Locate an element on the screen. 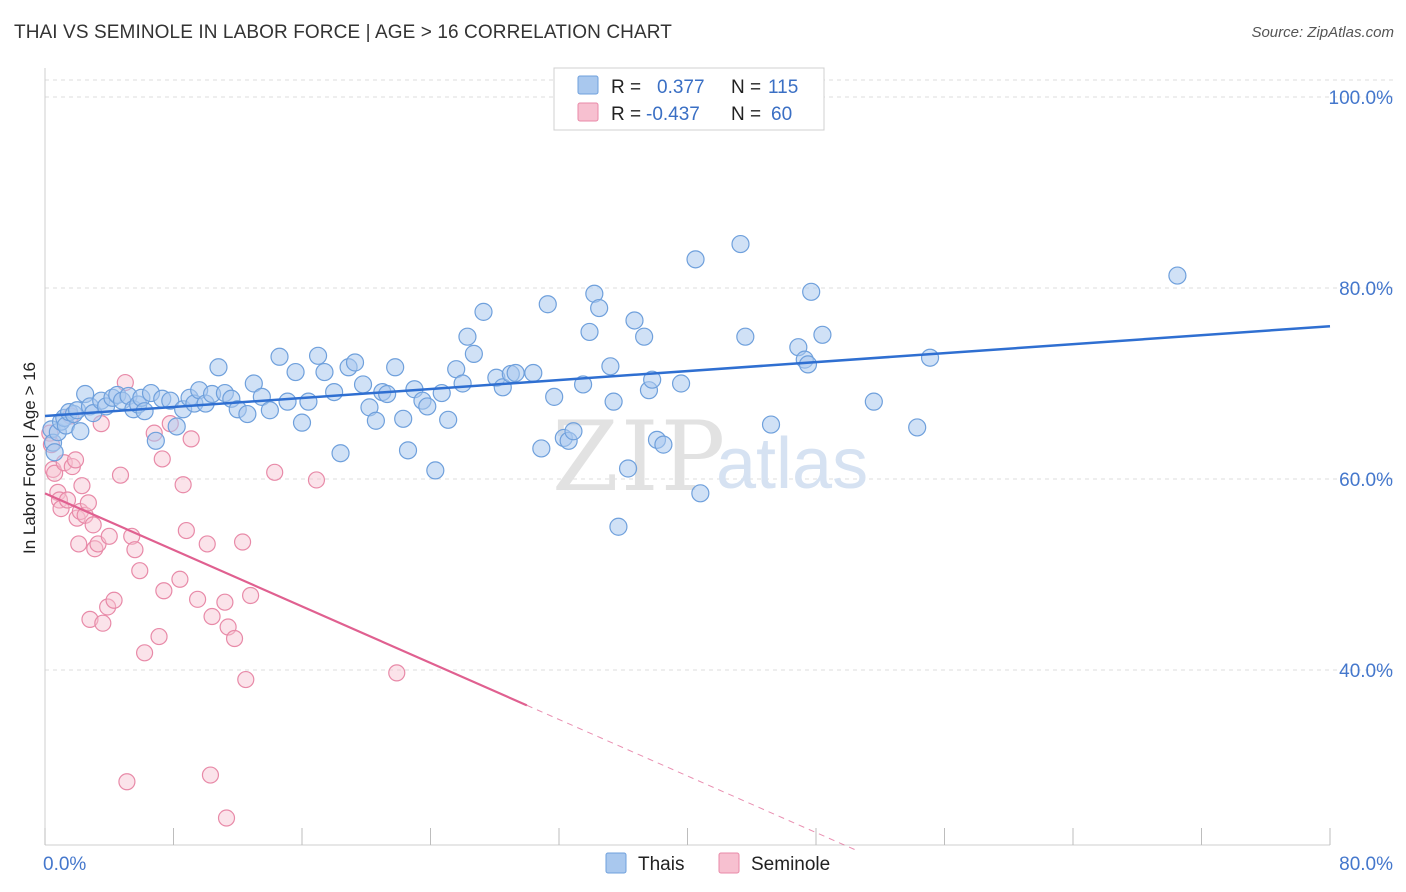 This screenshot has height=892, width=1406. seminole-points is located at coordinates (223, 600).